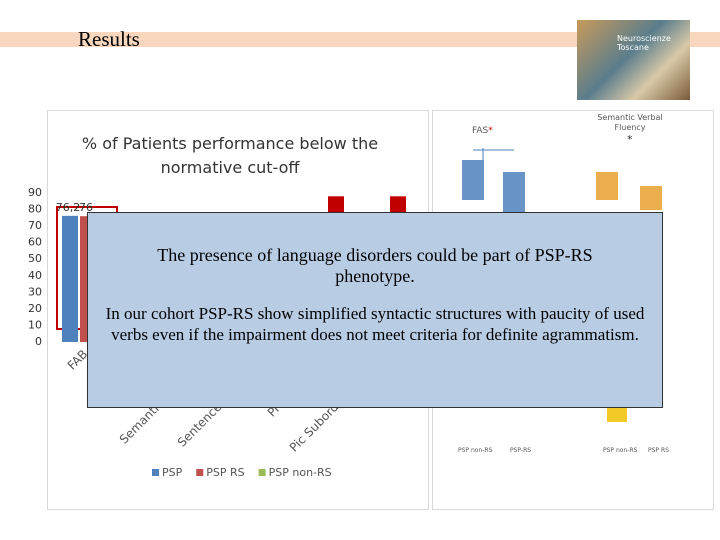 The height and width of the screenshot is (540, 720). I want to click on y-tick-label: 80, so click(35, 209).